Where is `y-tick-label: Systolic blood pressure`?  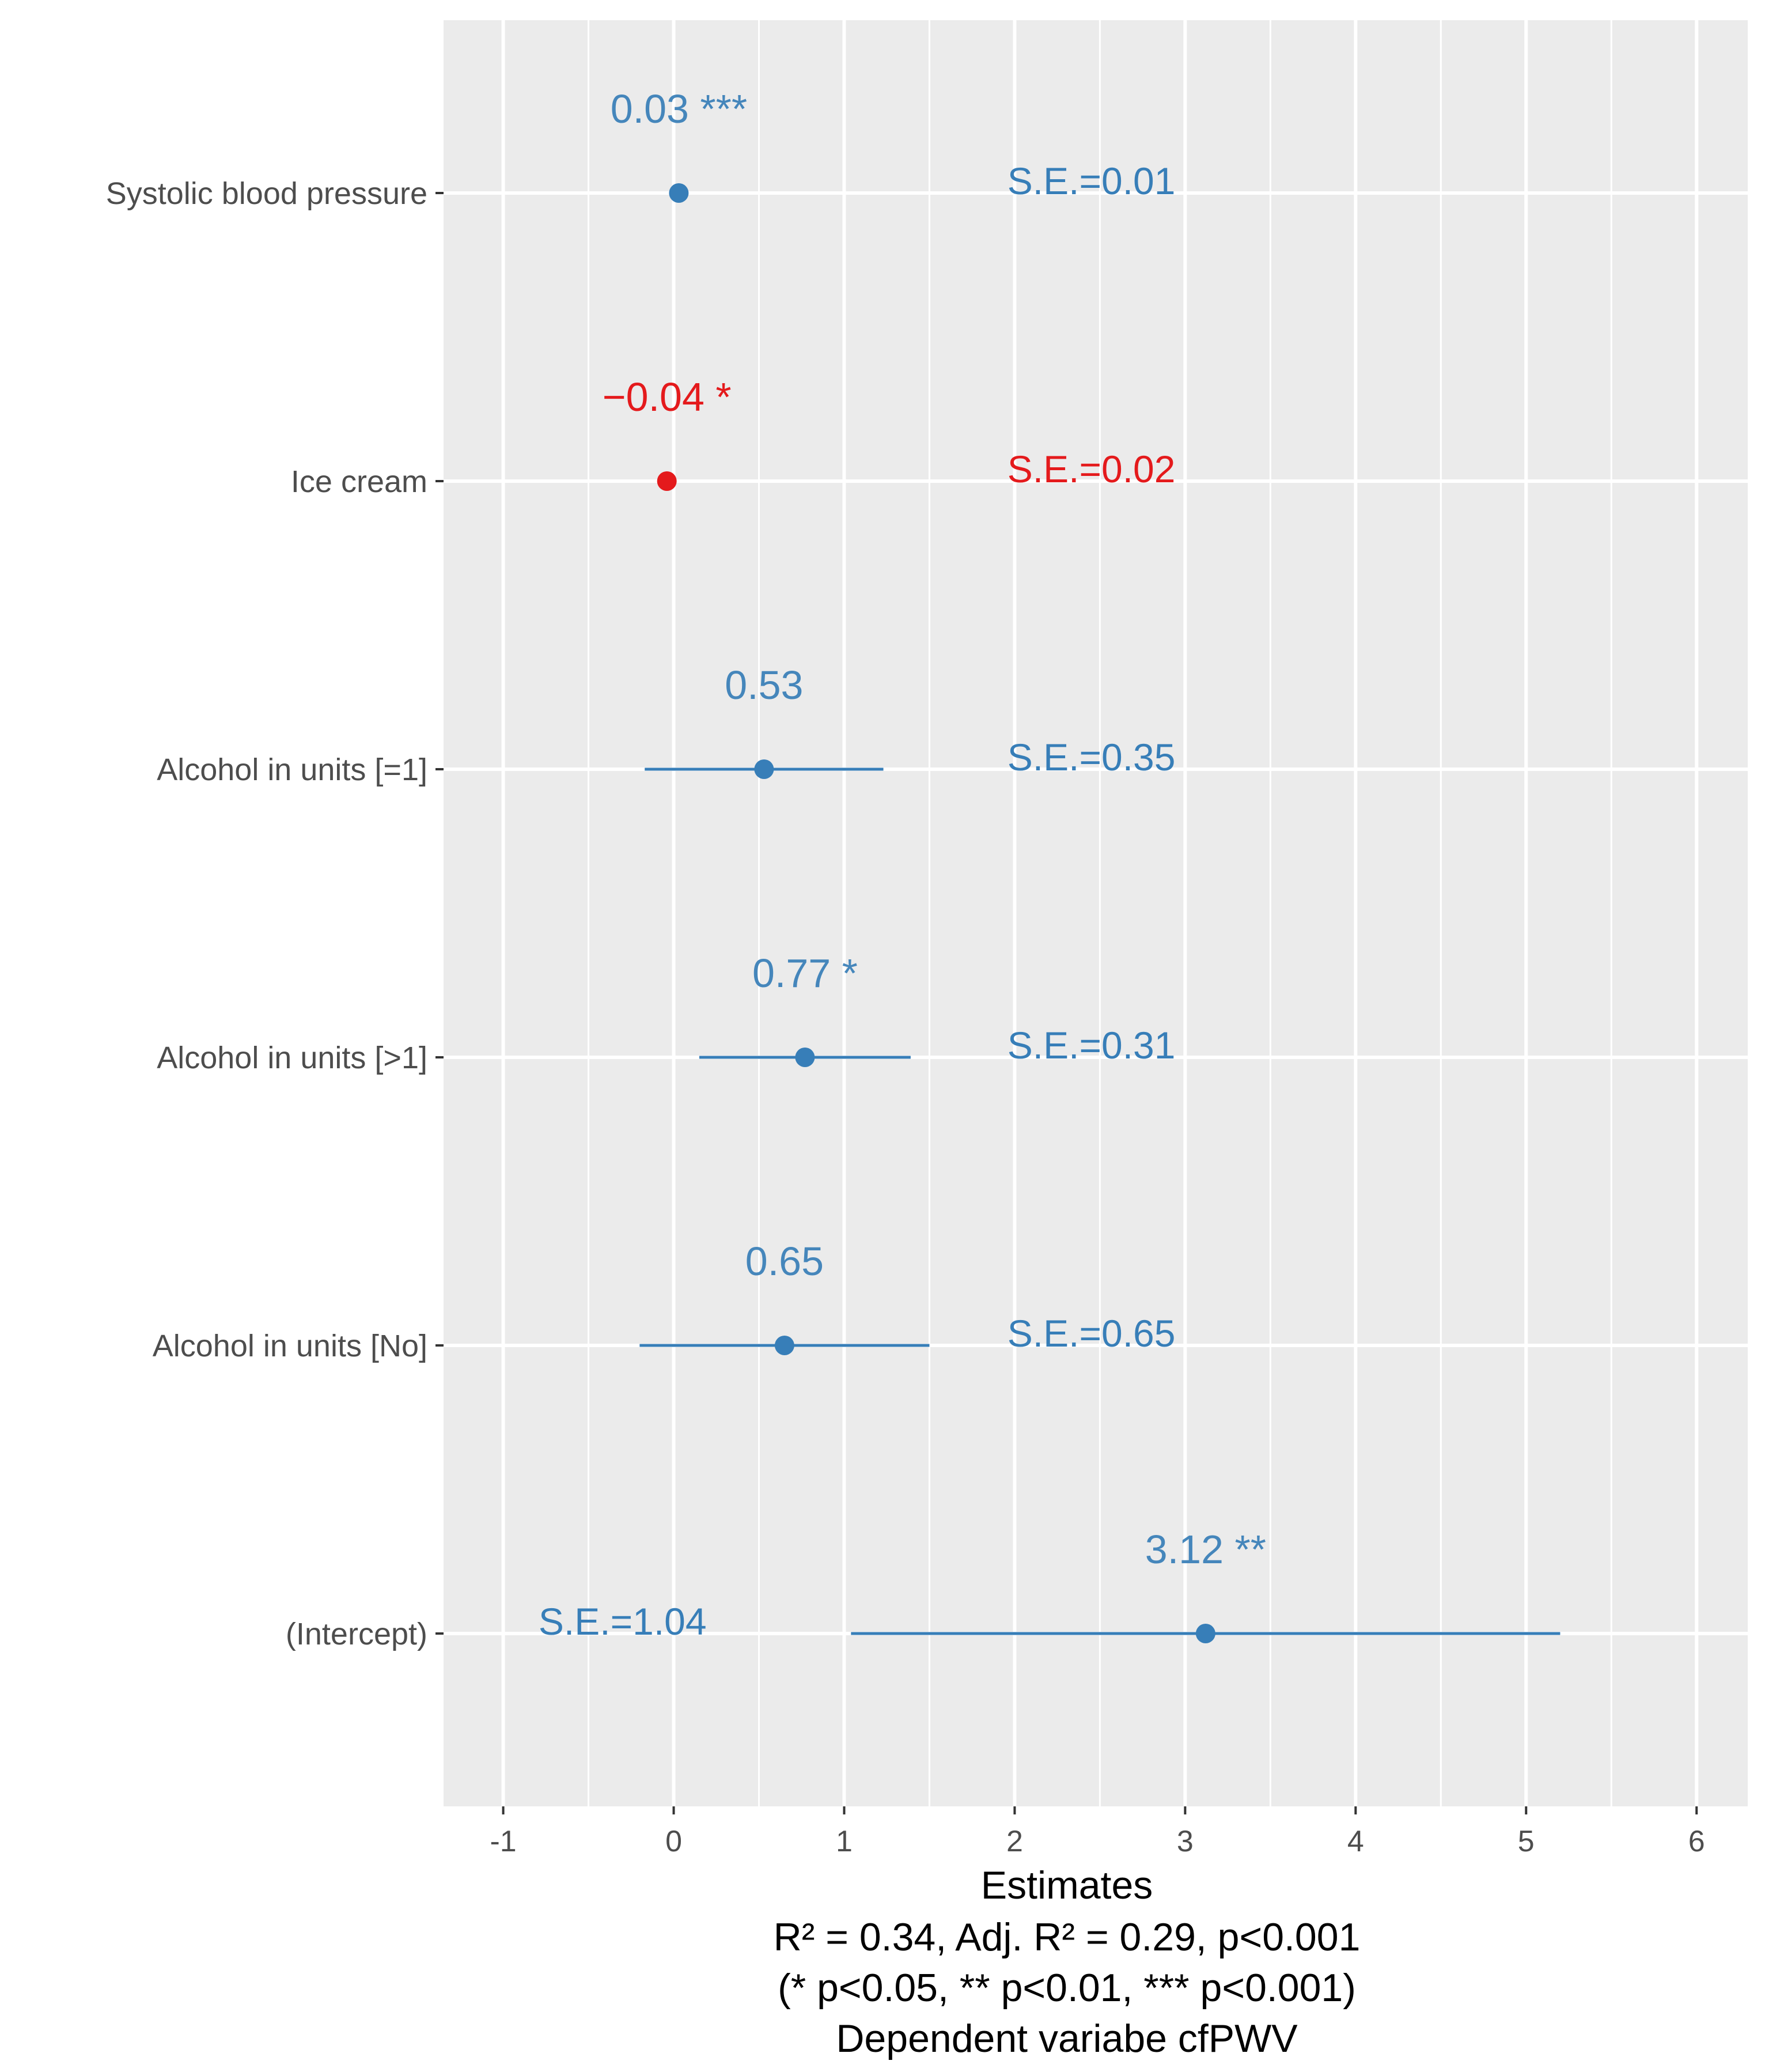 y-tick-label: Systolic blood pressure is located at coordinates (266, 193).